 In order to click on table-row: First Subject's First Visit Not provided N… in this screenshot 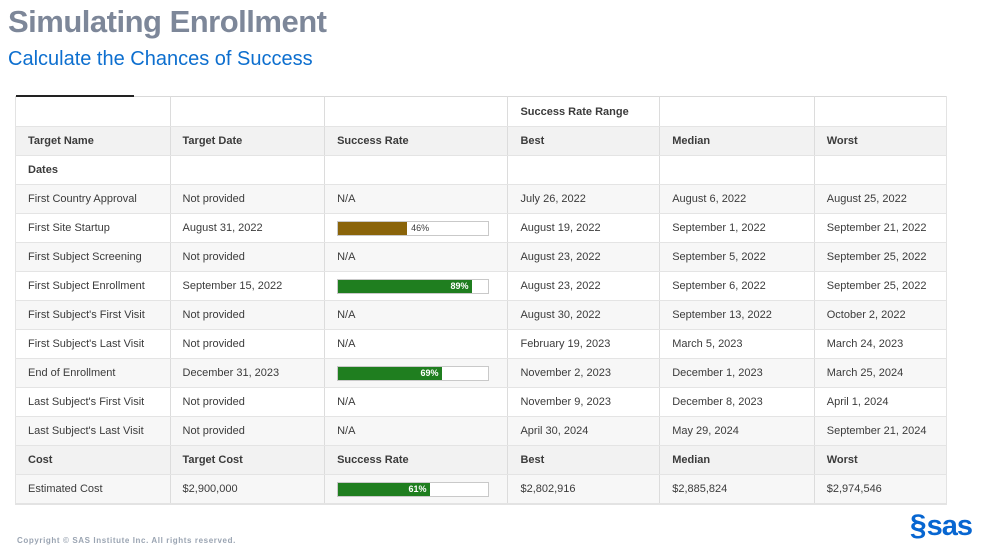, I will do `click(481, 315)`.